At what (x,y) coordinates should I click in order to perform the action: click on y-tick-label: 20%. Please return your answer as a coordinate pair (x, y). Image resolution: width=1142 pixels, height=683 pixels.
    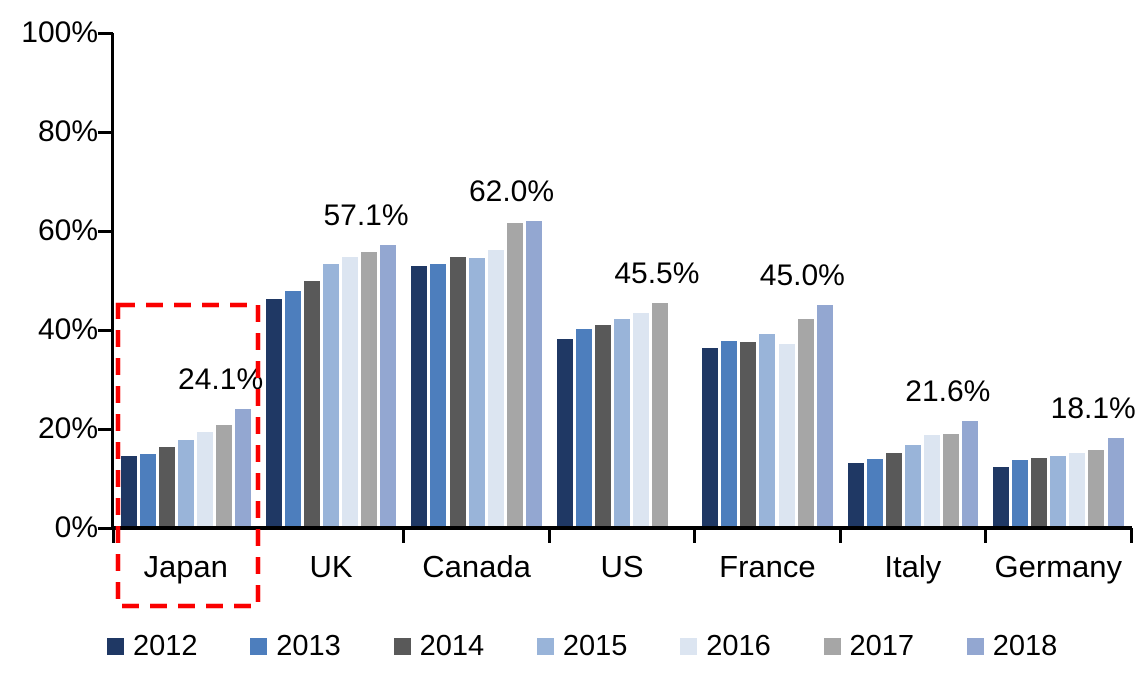
    Looking at the image, I should click on (67, 428).